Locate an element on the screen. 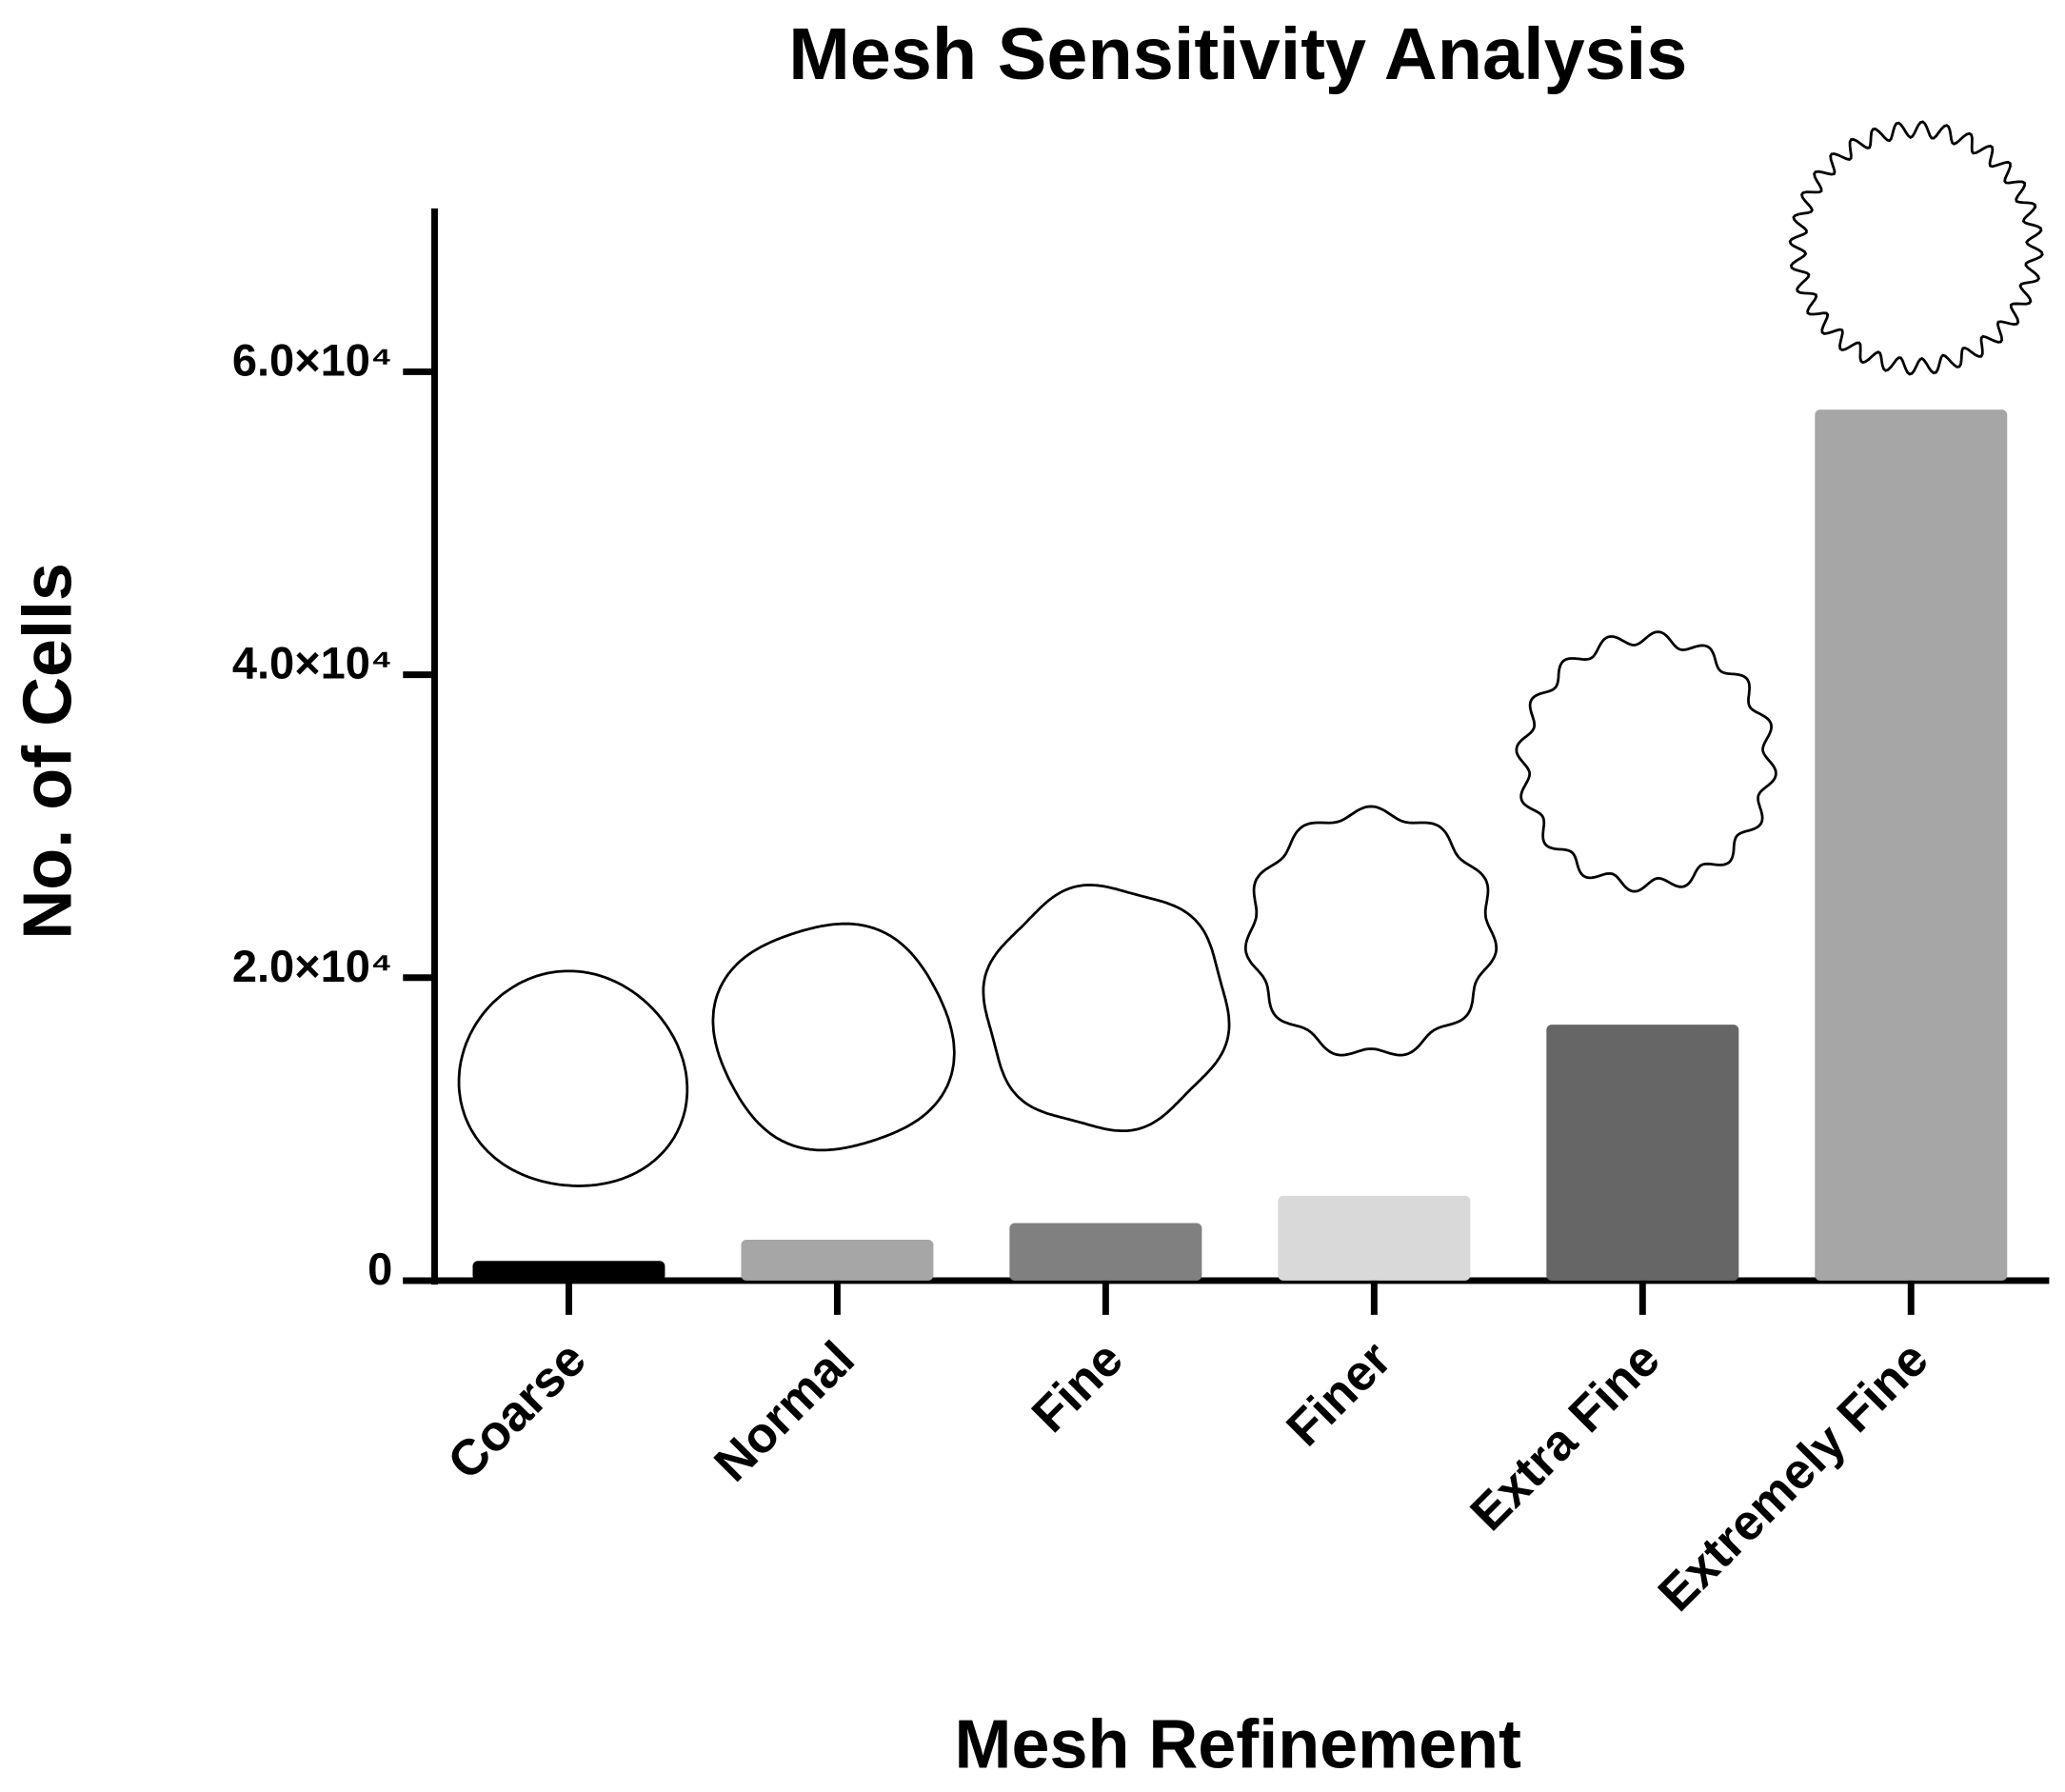 The width and height of the screenshot is (2065, 1792). x-tick-label: Extra Fine is located at coordinates (1564, 1436).